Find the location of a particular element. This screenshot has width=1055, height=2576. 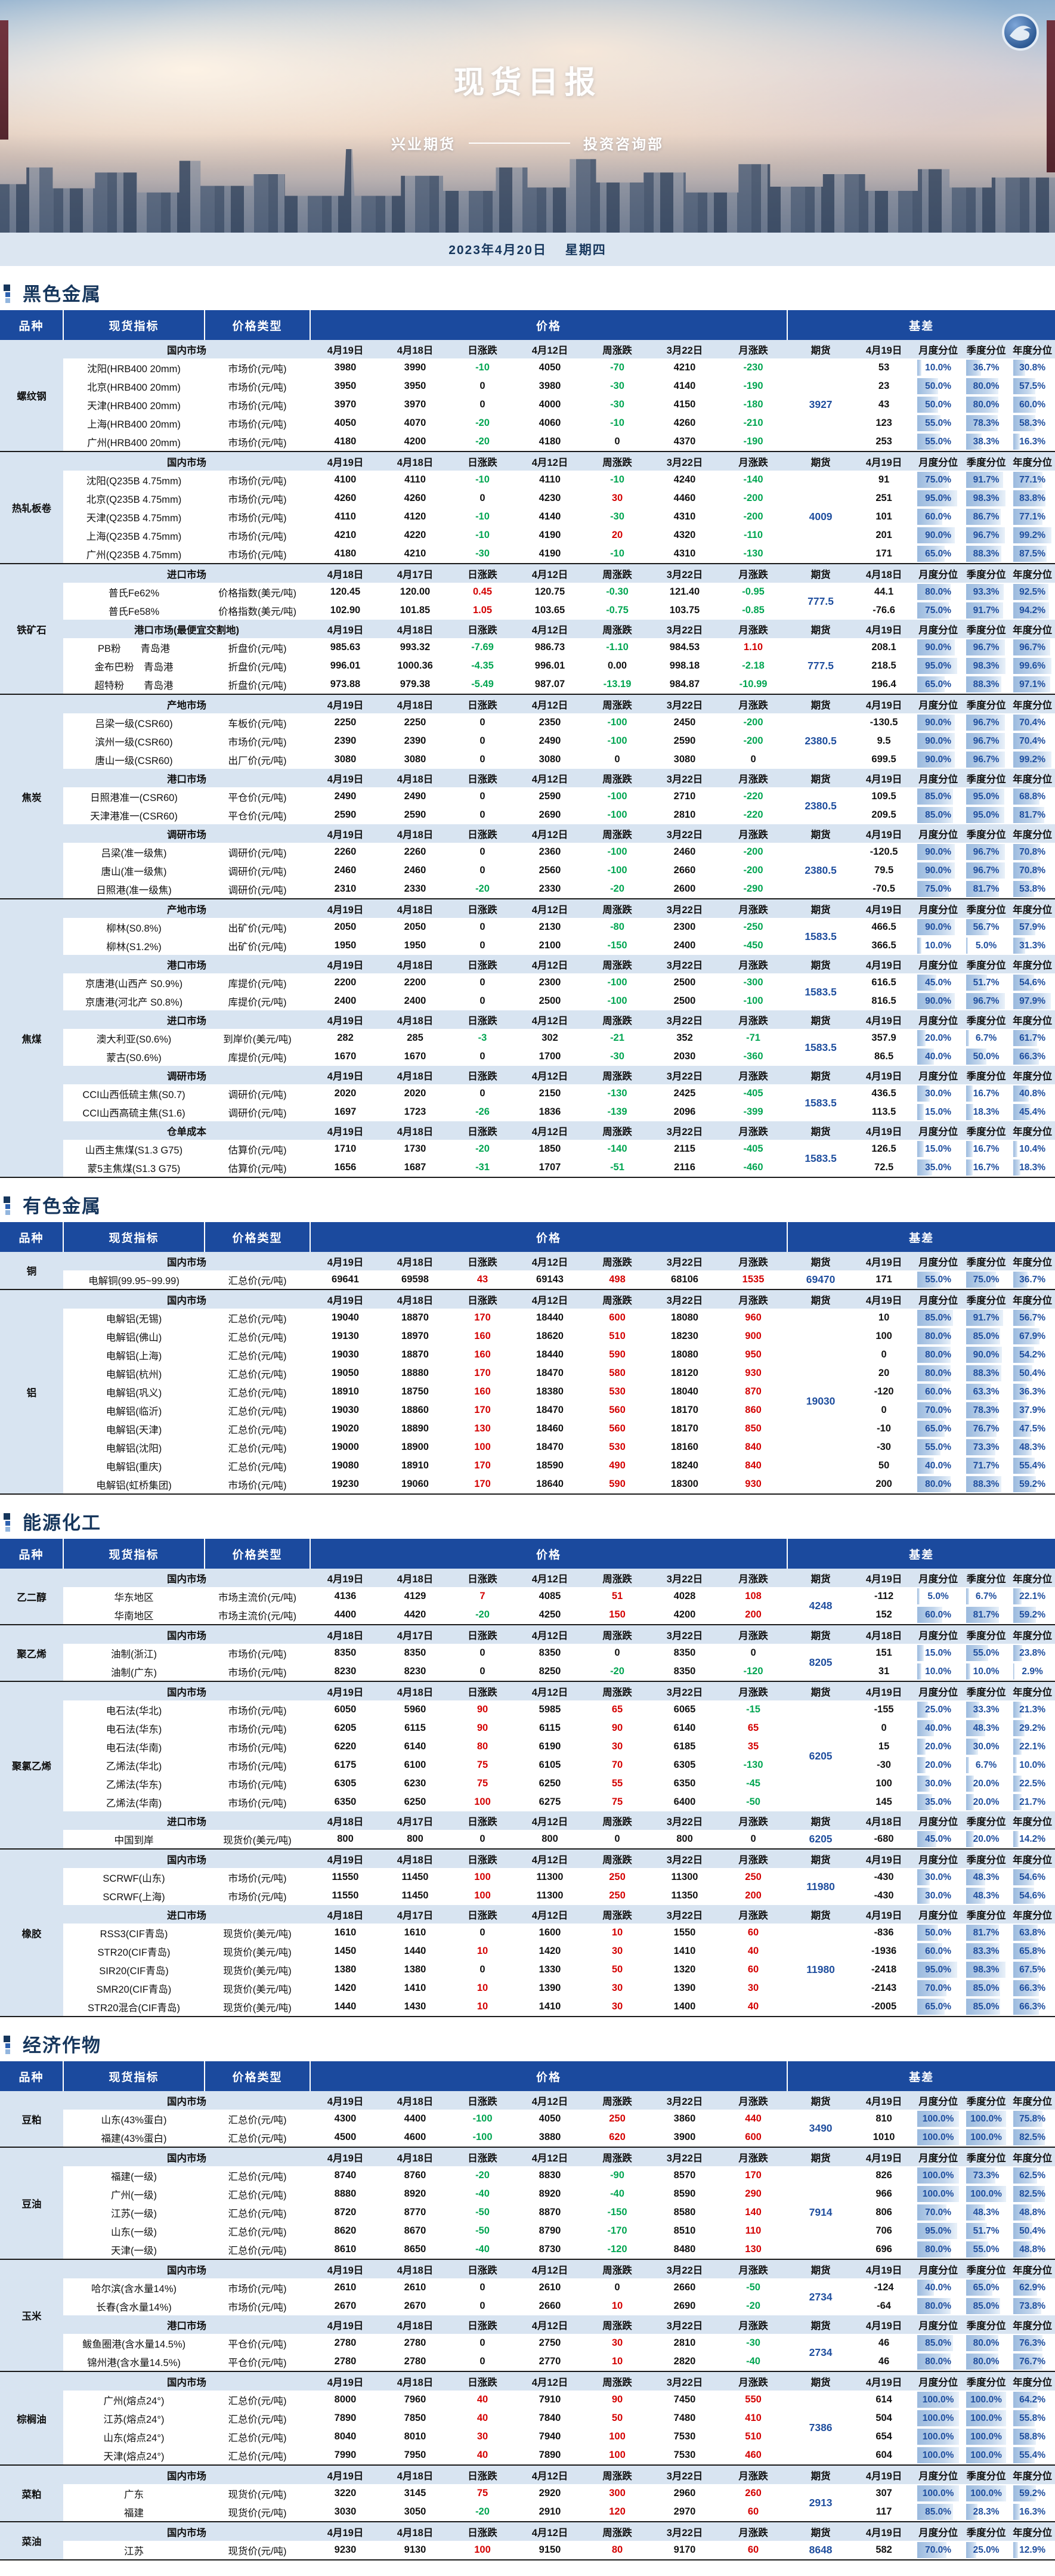

date-label: 4月19日 is located at coordinates (884, 703).